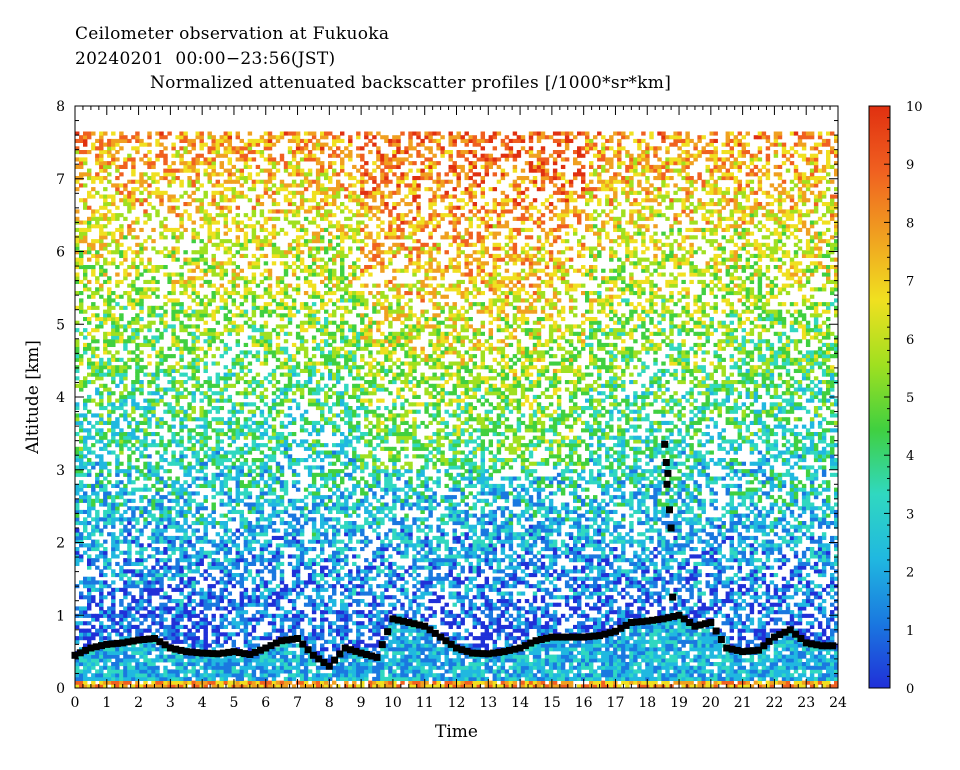 This screenshot has height=770, width=960. Describe the element at coordinates (60, 616) in the screenshot. I see `y-tick-label: 1` at that location.